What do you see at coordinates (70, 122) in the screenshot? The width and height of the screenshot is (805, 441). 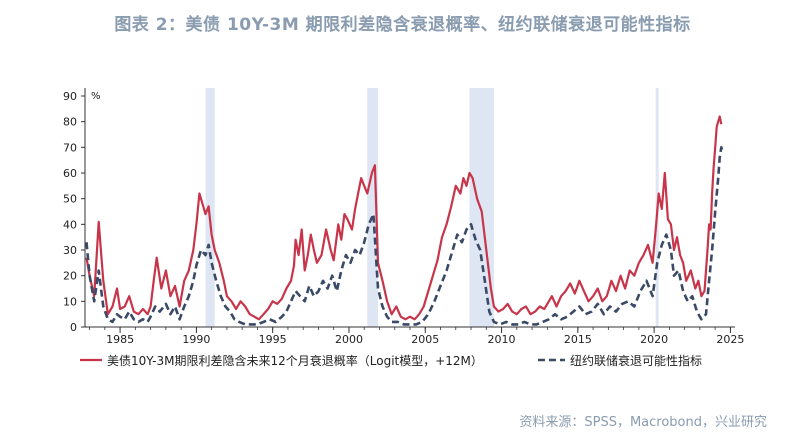 I see `y-tick-label: 80` at bounding box center [70, 122].